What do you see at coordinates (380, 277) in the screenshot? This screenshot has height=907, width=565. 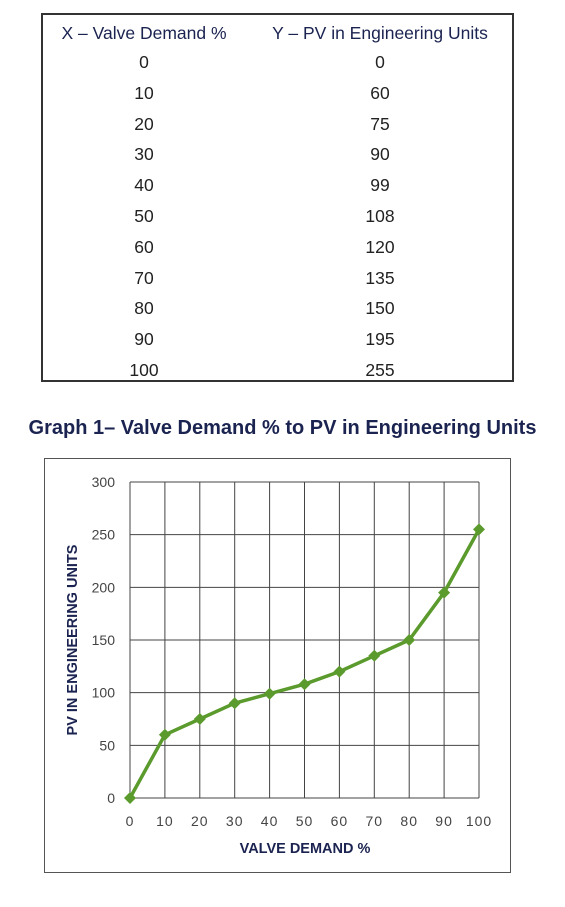 I see `cell-y: 135` at bounding box center [380, 277].